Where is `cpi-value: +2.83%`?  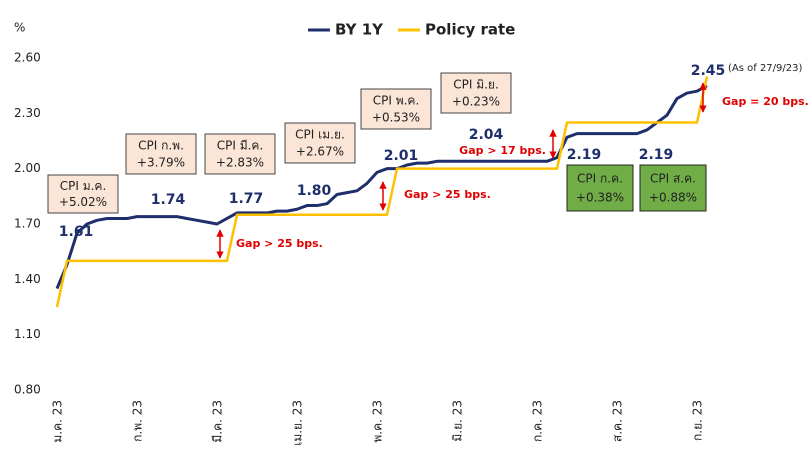 cpi-value: +2.83% is located at coordinates (240, 162).